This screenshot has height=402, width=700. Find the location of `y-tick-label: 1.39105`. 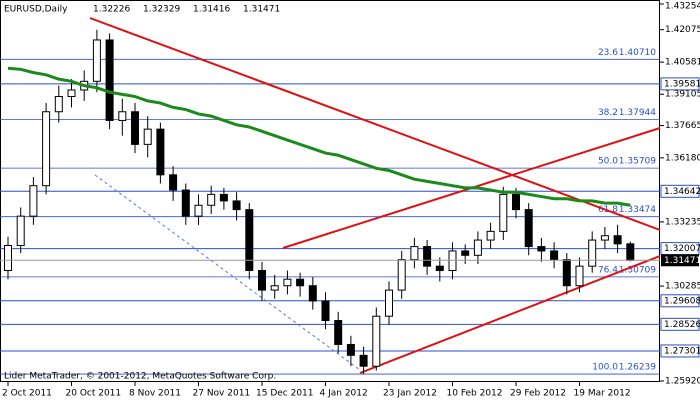

y-tick-label: 1.39105 is located at coordinates (682, 95).